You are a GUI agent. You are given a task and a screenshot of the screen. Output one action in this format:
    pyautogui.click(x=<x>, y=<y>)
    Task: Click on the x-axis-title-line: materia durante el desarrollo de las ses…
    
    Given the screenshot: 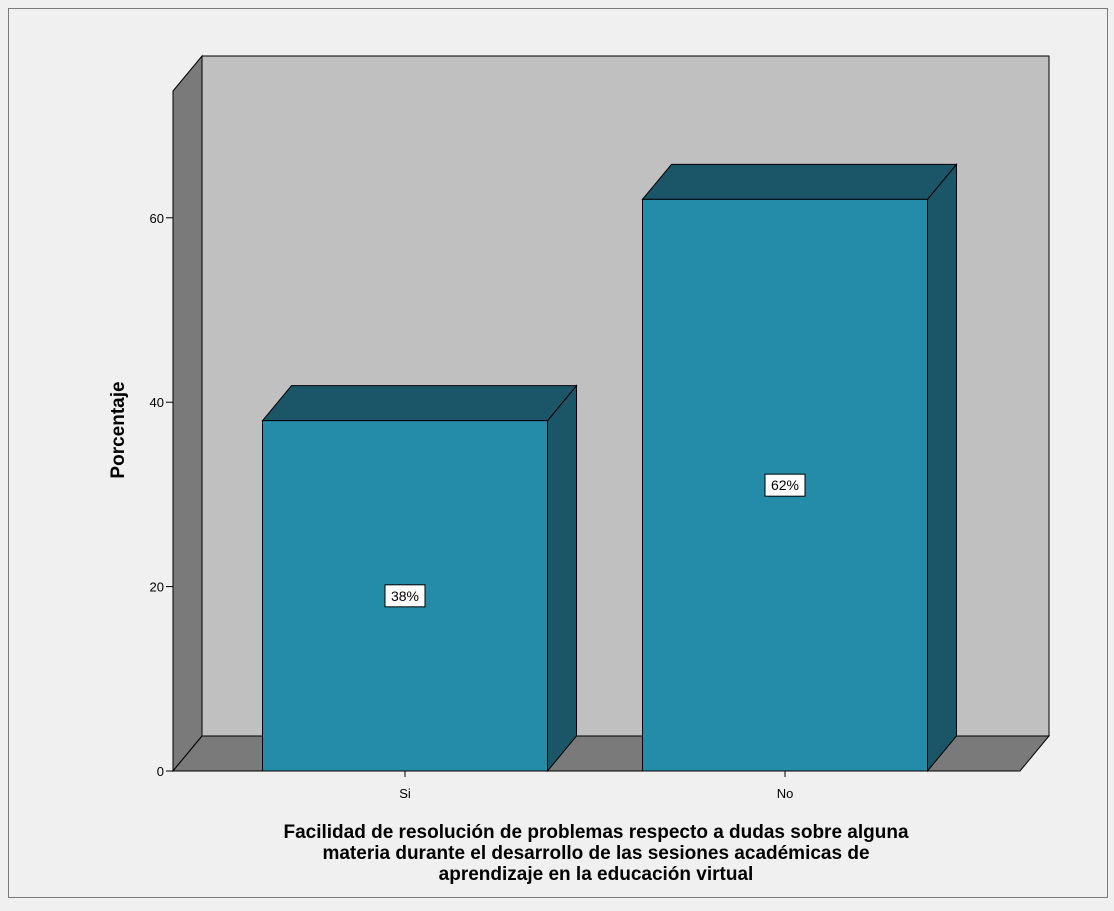 What is the action you would take?
    pyautogui.click(x=595, y=853)
    